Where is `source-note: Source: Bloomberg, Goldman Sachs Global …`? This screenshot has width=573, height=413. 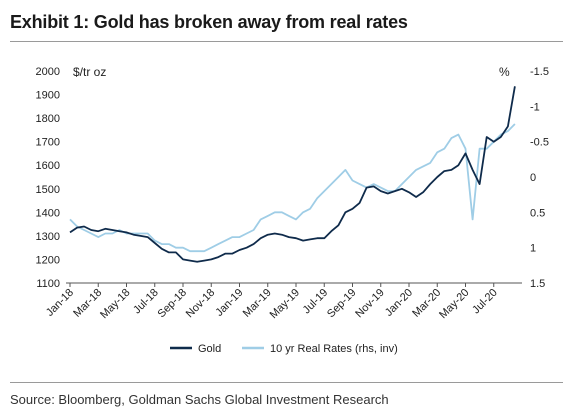
source-note: Source: Bloomberg, Goldman Sachs Global … is located at coordinates (199, 399).